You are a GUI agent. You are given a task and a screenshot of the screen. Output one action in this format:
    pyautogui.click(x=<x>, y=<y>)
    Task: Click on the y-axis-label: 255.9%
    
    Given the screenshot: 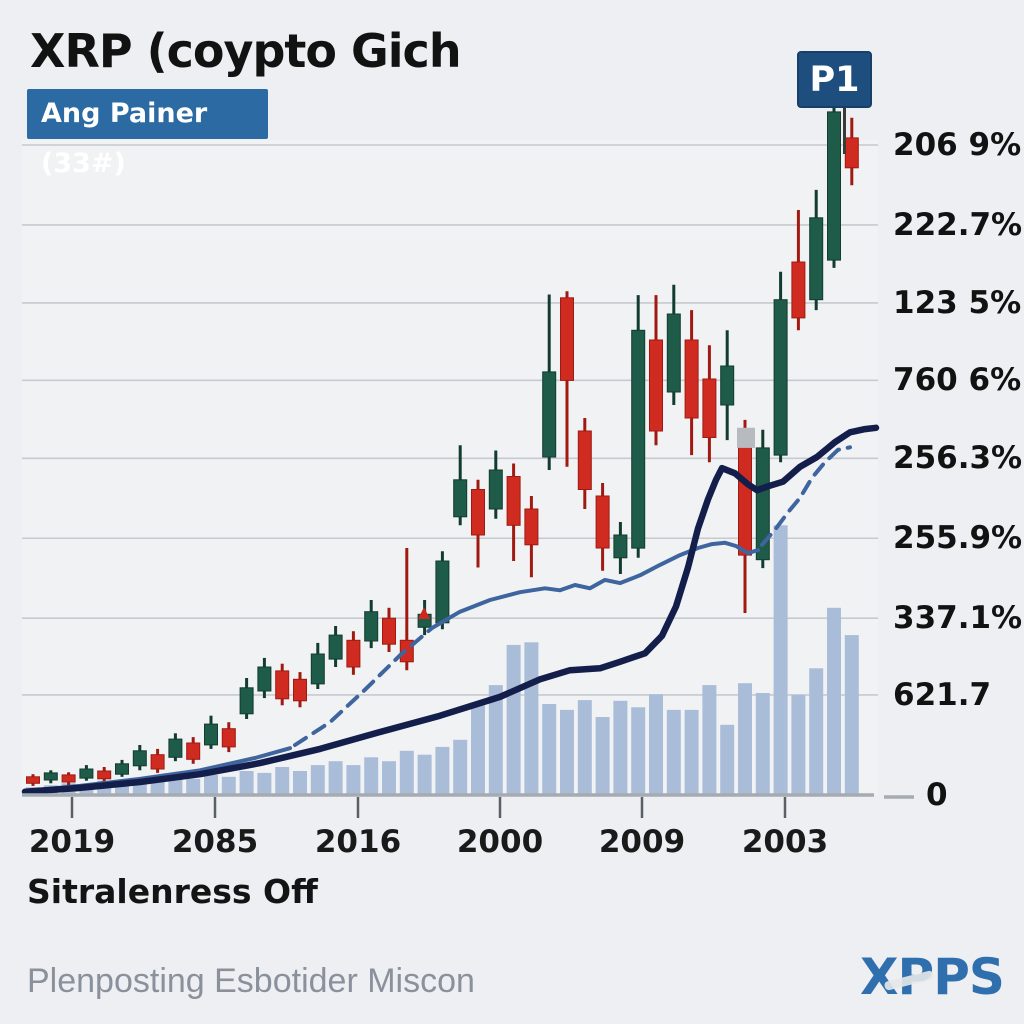 What is the action you would take?
    pyautogui.click(x=958, y=538)
    